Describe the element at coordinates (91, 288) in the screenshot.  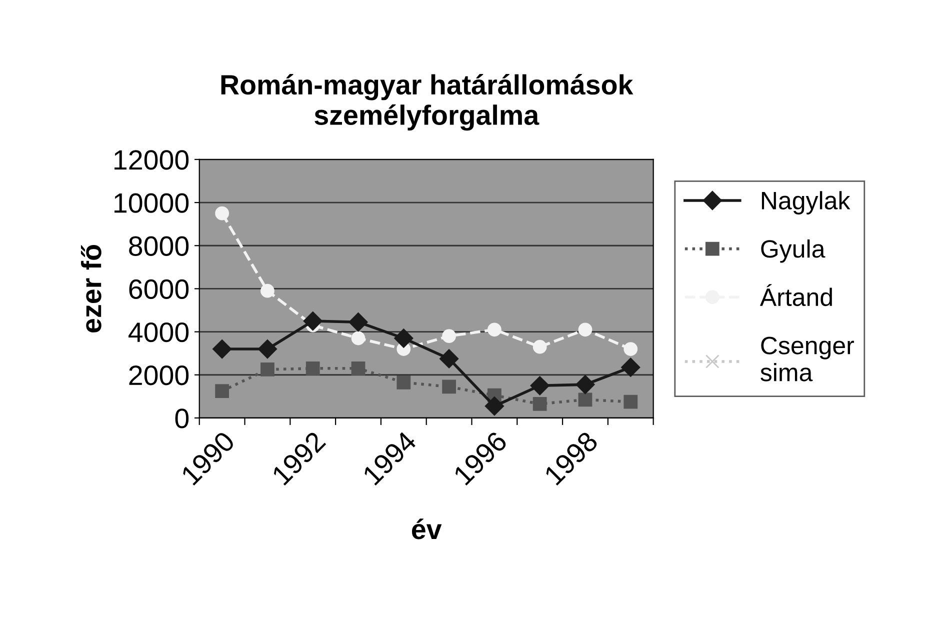
I see `y-axis-title: ezer fő` at that location.